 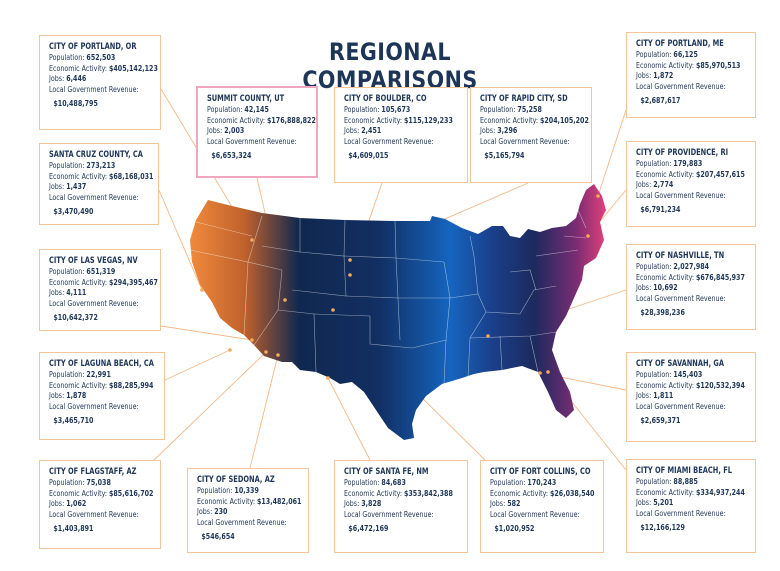 What do you see at coordinates (279, 501) in the screenshot?
I see `economic-value: $13,482,061` at bounding box center [279, 501].